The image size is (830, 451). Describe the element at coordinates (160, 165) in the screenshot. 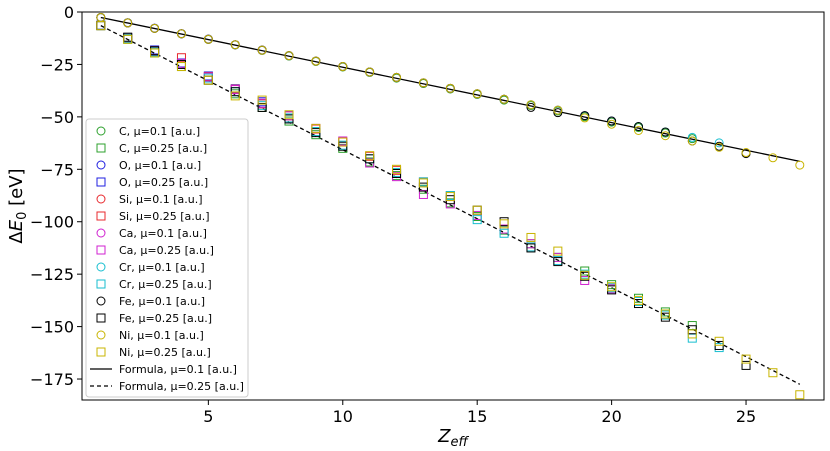

I see `legend-label: O, μ=0.1 [a.u.]` at that location.